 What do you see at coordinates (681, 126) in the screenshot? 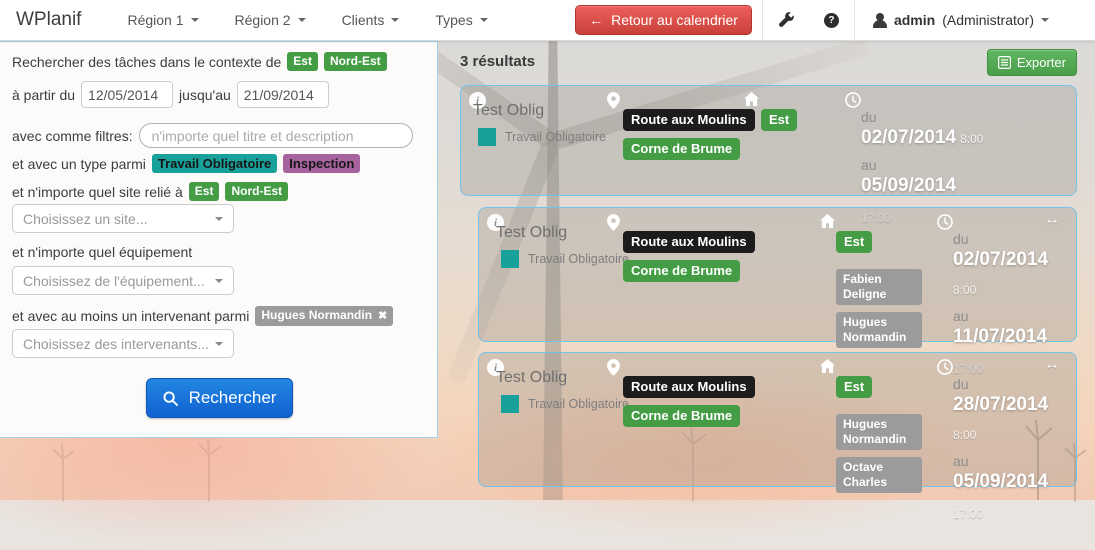
I see `task-site-column: Route aux Moulins Corne de Brume` at bounding box center [681, 126].